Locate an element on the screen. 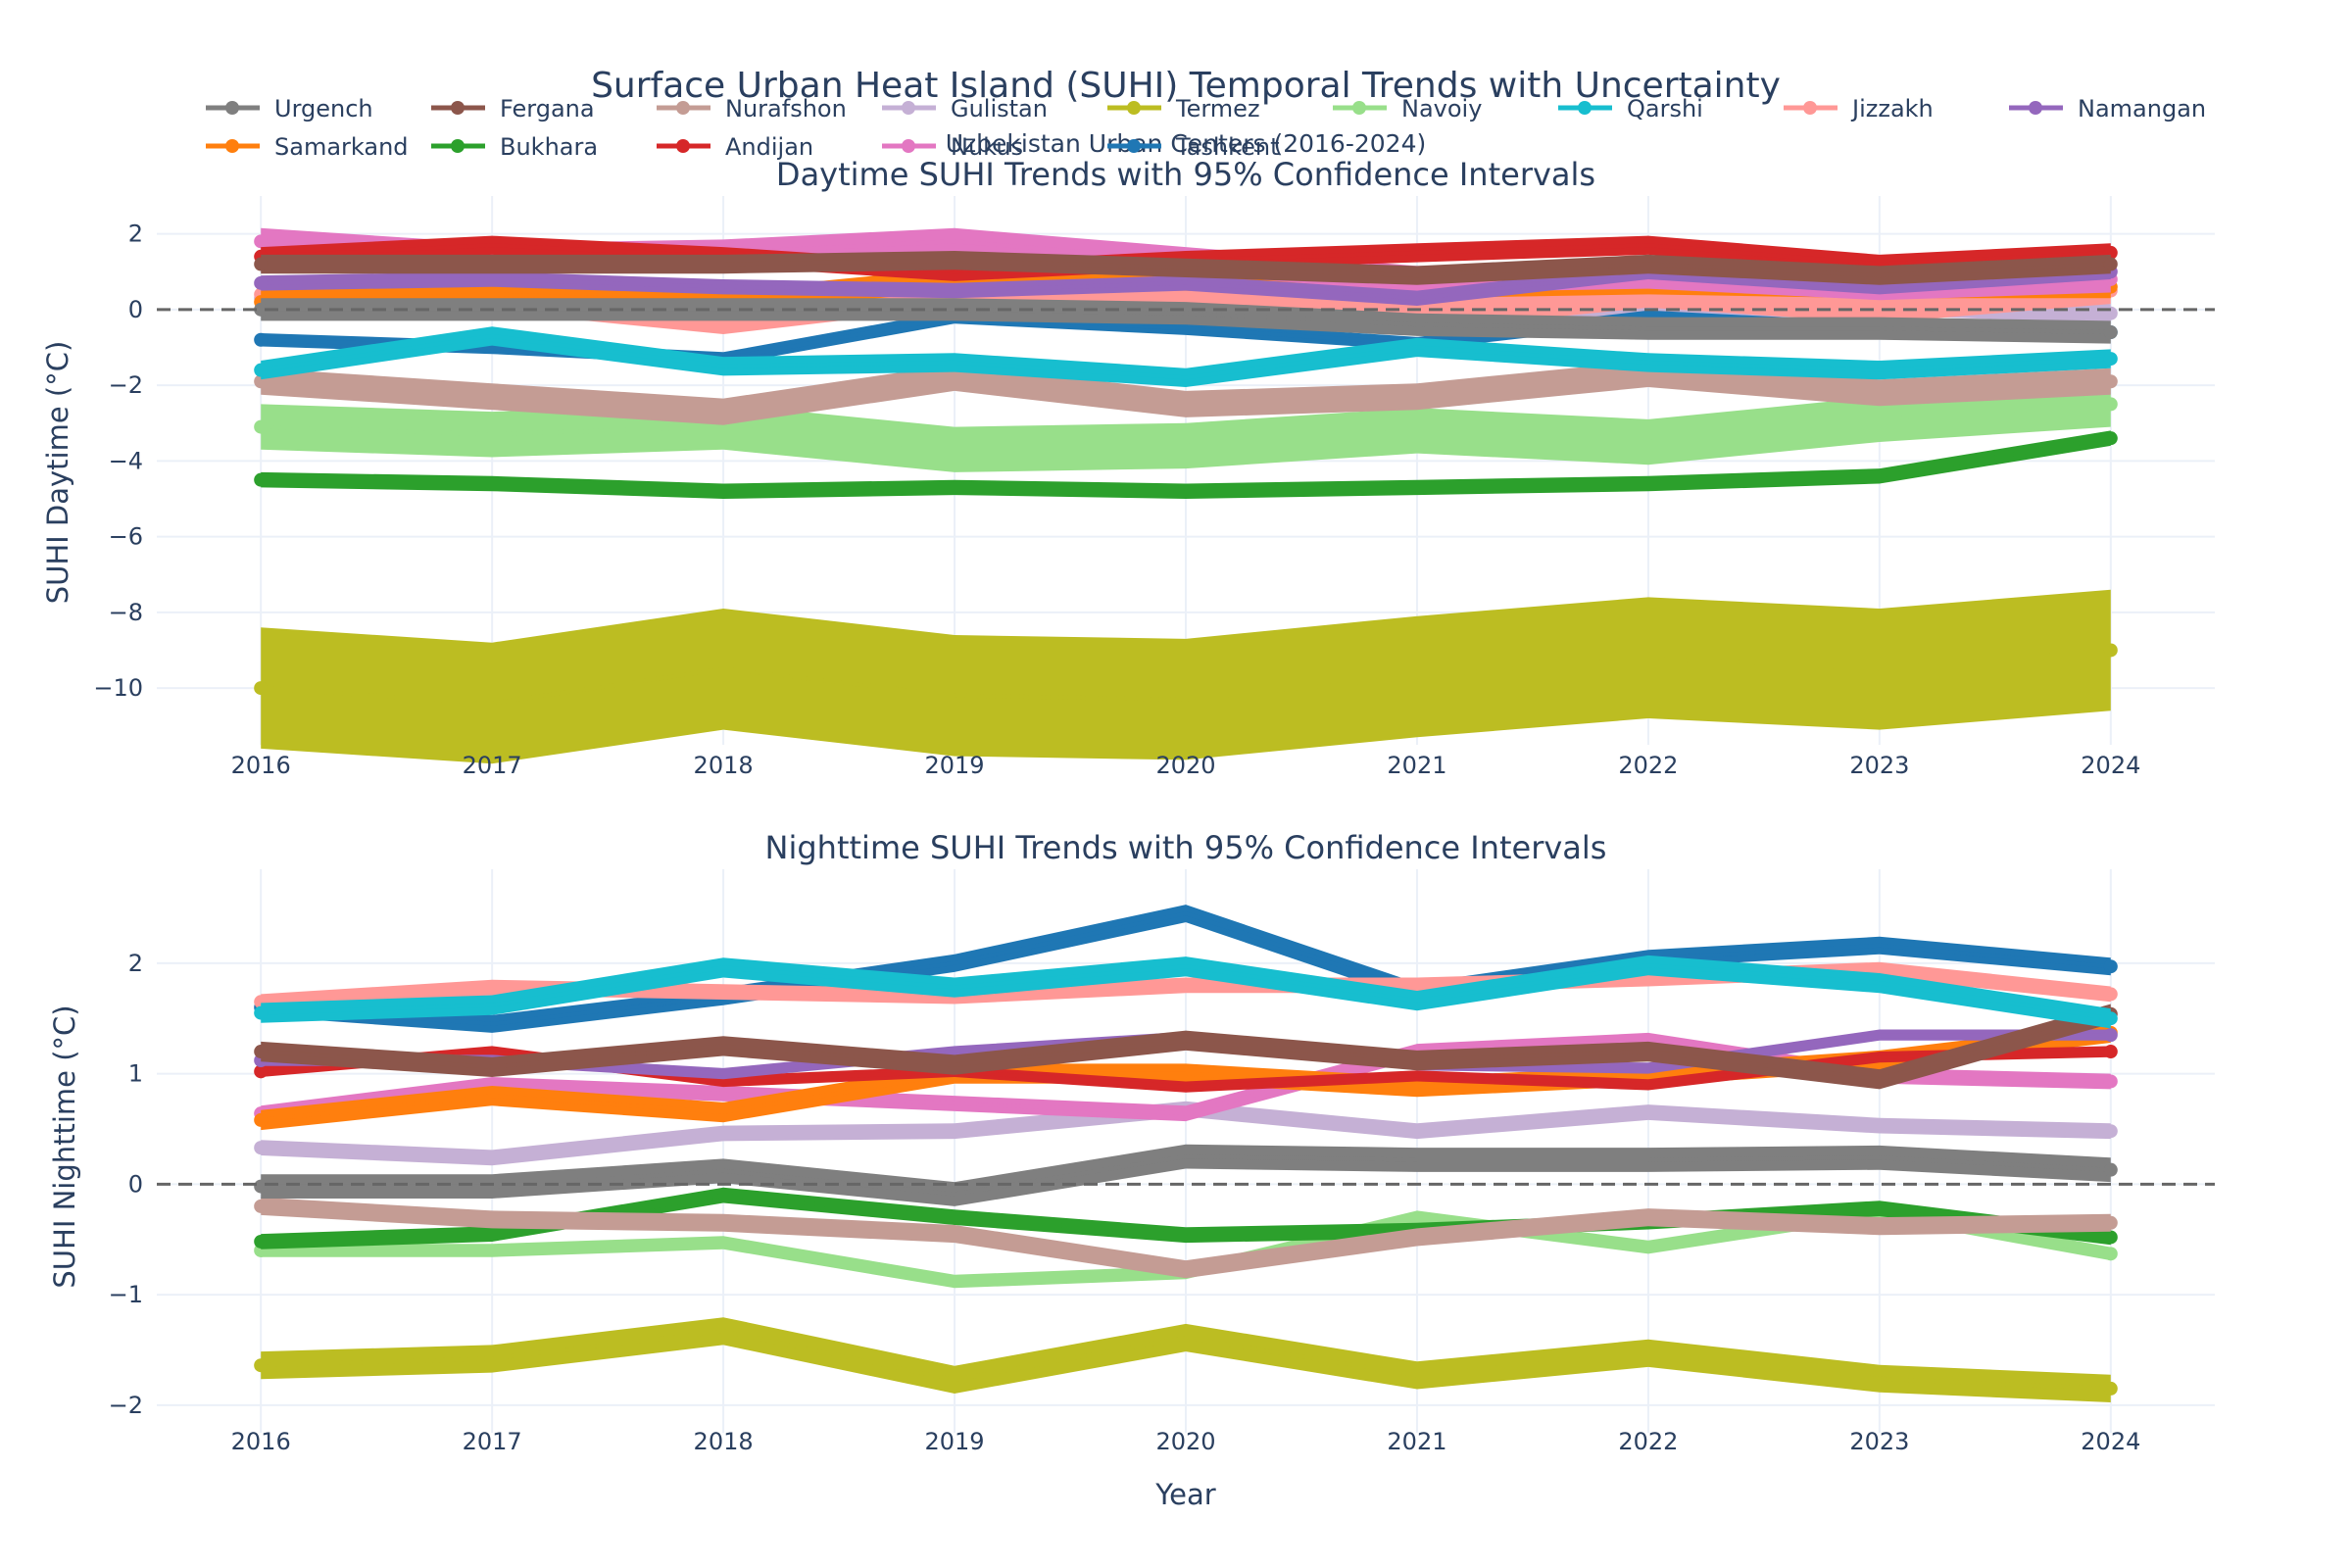 The height and width of the screenshot is (1568, 2352). y-tick-label: −8 is located at coordinates (126, 612).